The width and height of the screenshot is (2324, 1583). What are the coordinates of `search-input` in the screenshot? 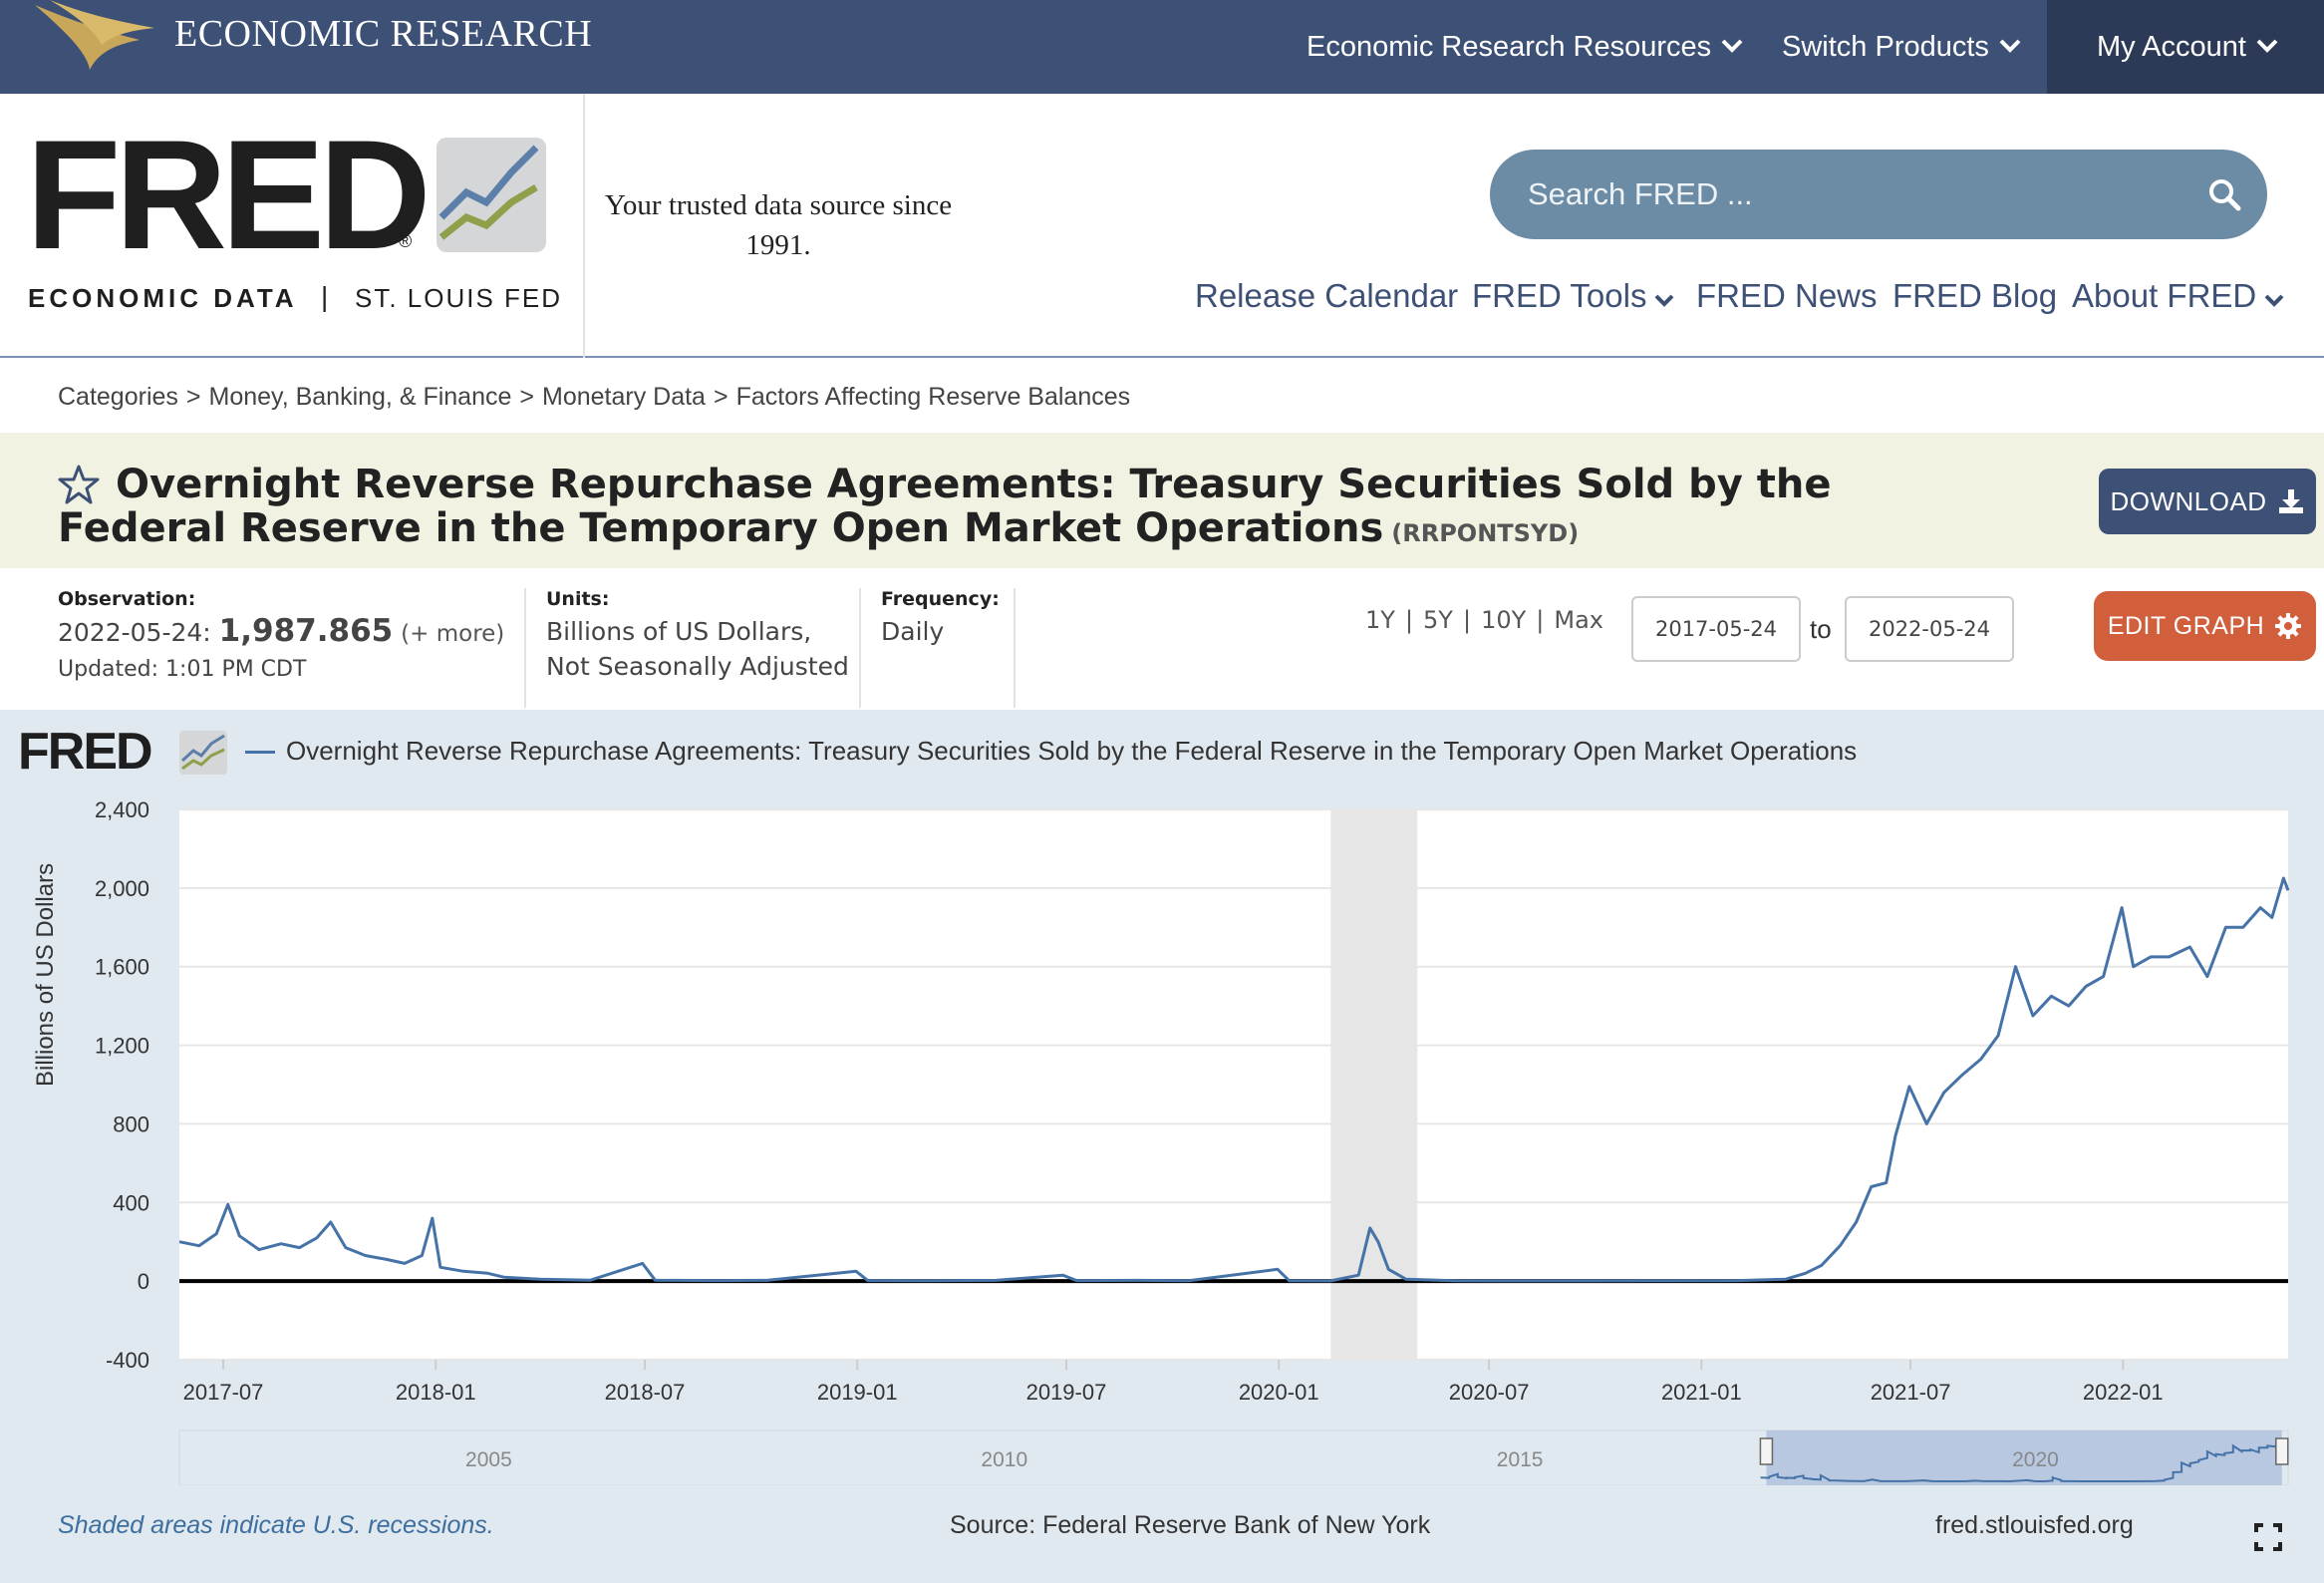 It's located at (1847, 194).